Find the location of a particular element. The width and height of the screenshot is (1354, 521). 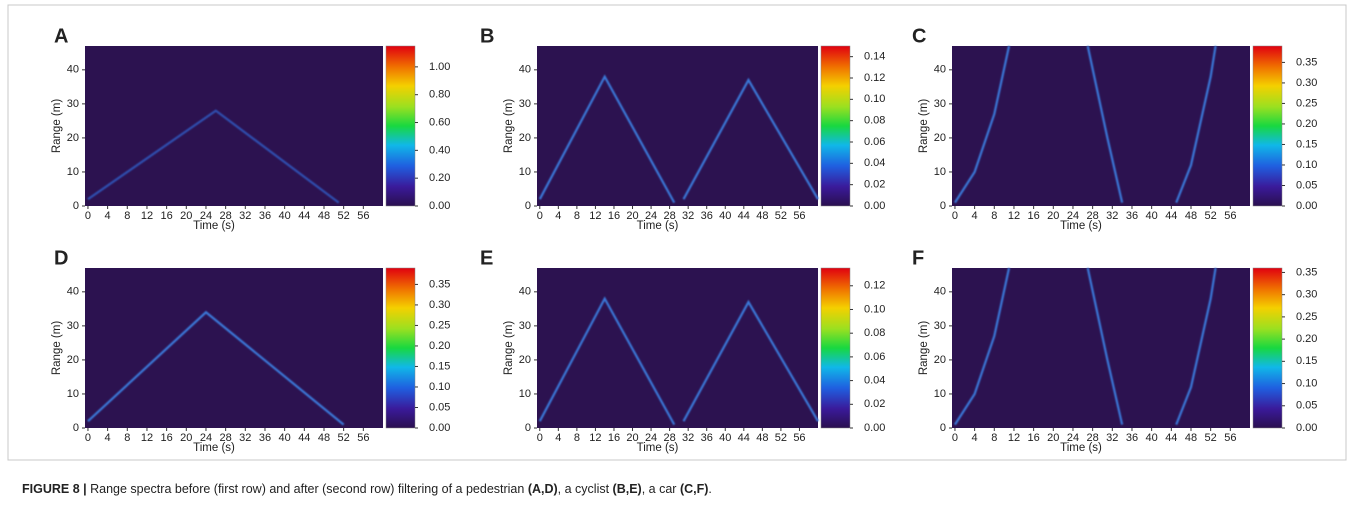

panel-label: D is located at coordinates (61, 258).